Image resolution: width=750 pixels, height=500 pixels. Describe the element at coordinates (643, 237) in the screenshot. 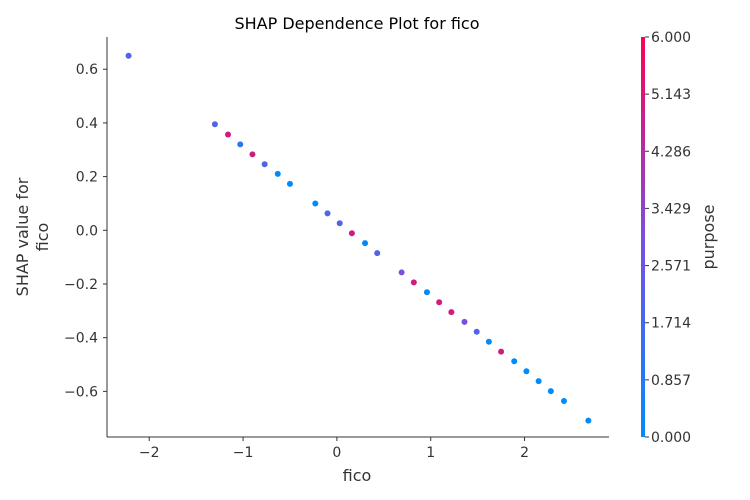

I see `colorbar-gradient` at that location.